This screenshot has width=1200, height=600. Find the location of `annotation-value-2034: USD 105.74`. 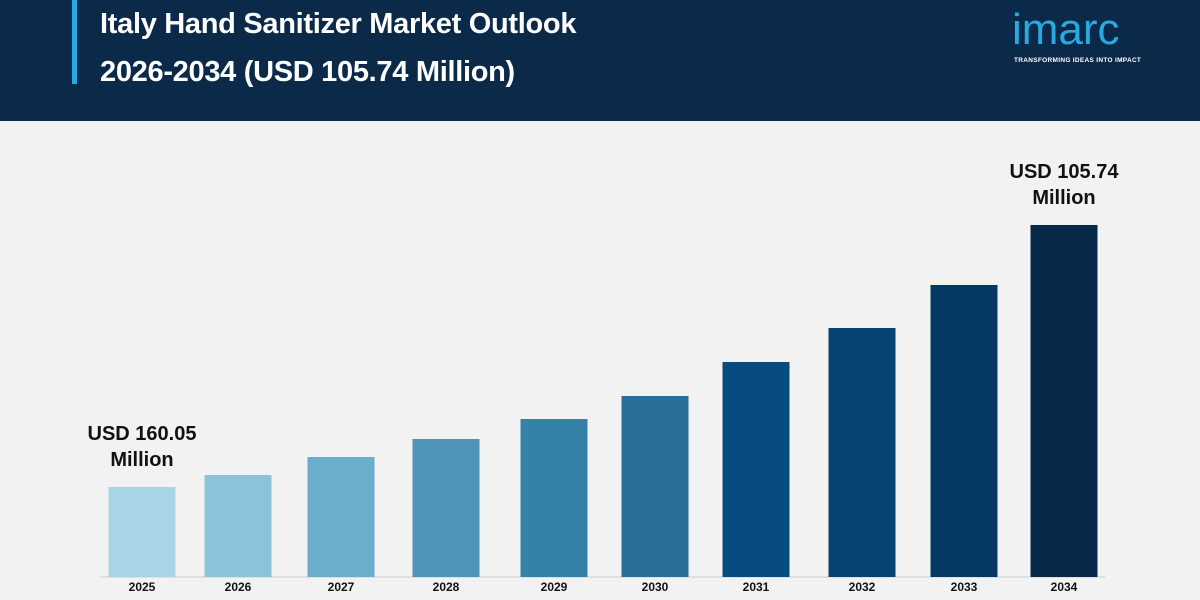

annotation-value-2034: USD 105.74 is located at coordinates (1065, 172).